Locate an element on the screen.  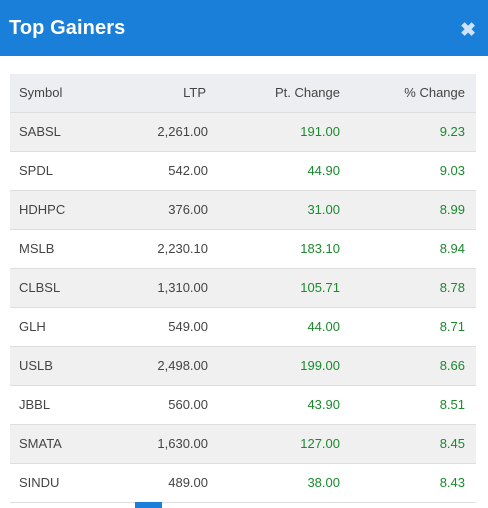
table-row: USLB 2,498.00 199.00 8.66 is located at coordinates (243, 366).